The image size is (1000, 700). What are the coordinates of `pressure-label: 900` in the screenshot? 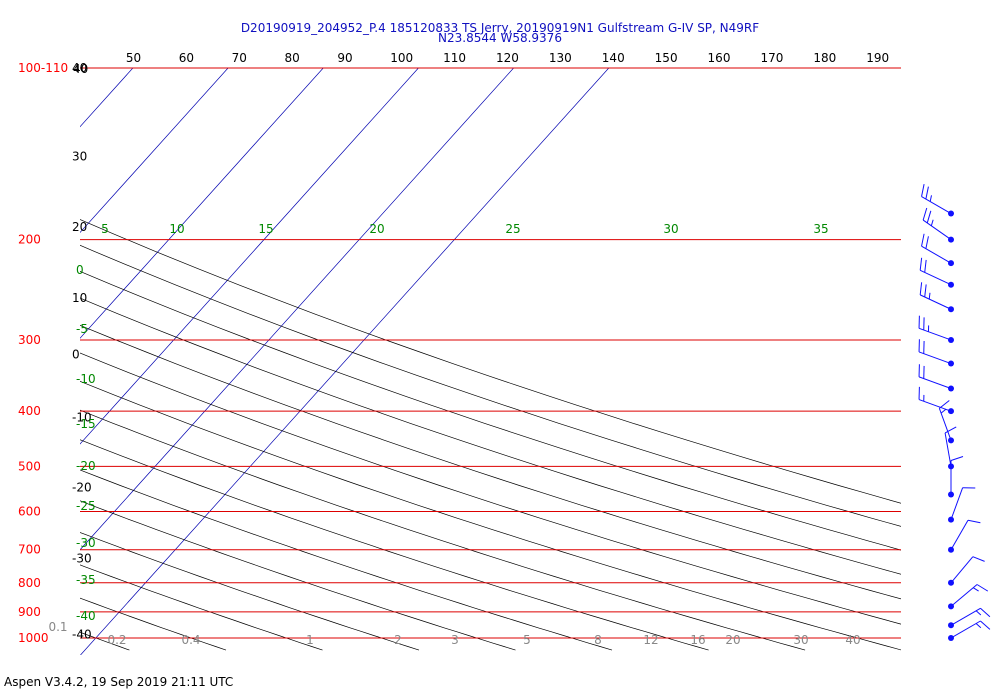 It's located at (29, 612).